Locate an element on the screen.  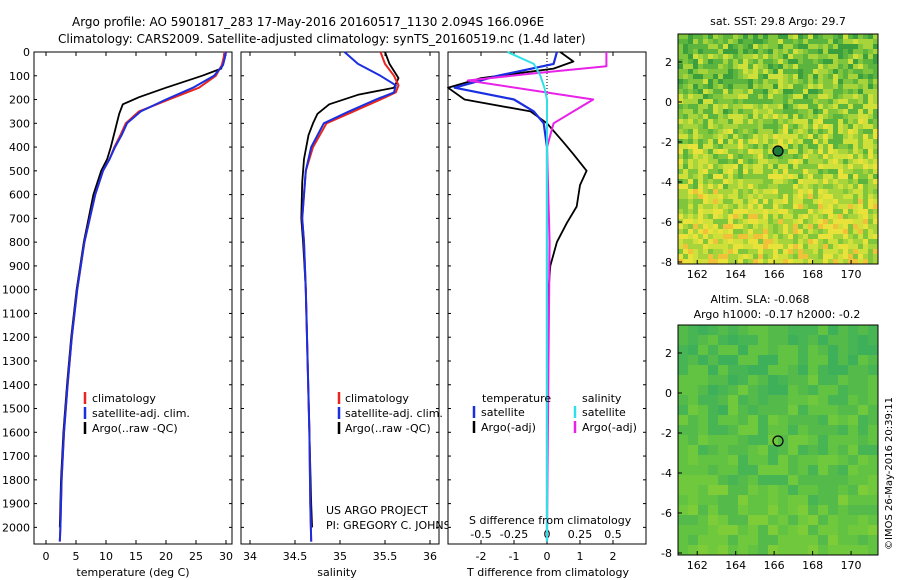
legend-sargo-label: Argo(-adj) is located at coordinates (609, 427).